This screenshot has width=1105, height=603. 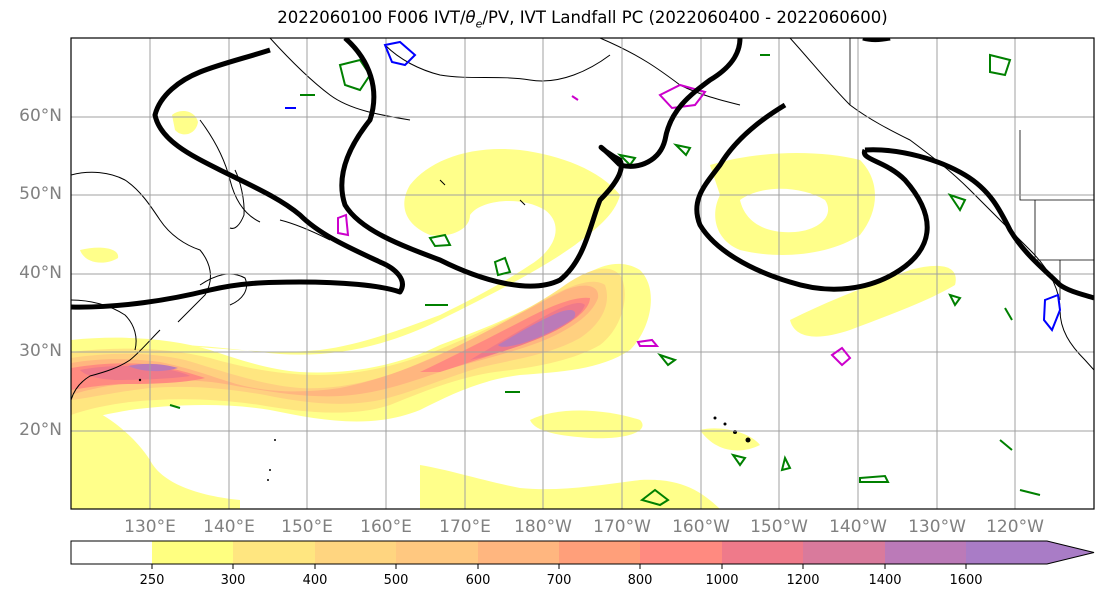 What do you see at coordinates (1015, 527) in the screenshot?
I see `lon-label-120w: 120°W` at bounding box center [1015, 527].